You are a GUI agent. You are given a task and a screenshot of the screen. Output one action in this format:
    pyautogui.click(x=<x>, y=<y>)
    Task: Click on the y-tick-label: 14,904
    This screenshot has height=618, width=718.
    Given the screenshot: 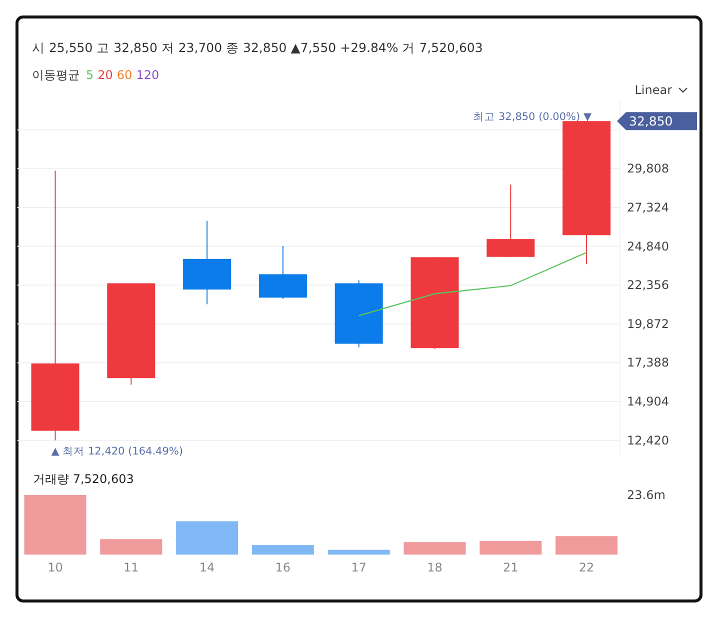 What is the action you would take?
    pyautogui.click(x=648, y=401)
    